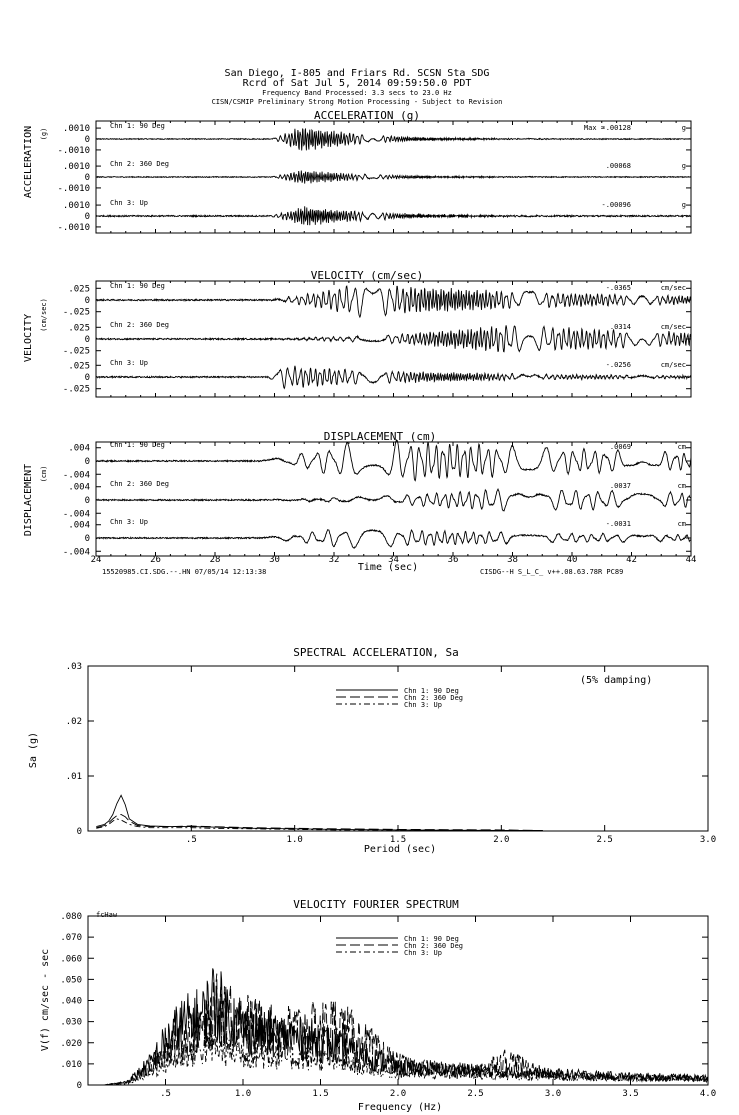 The image size is (739, 1115). What do you see at coordinates (44, 134) in the screenshot?
I see `acceleration-yunit: (g)` at bounding box center [44, 134].